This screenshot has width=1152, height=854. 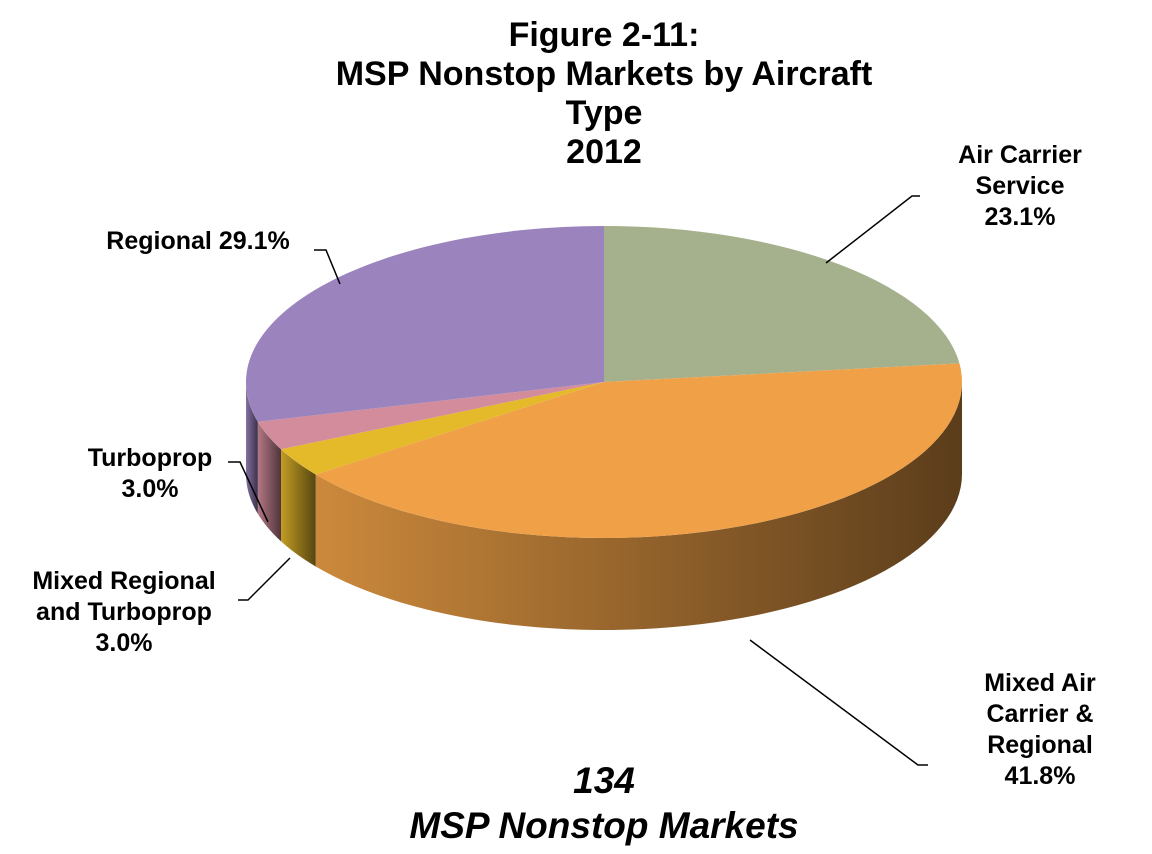 What do you see at coordinates (150, 458) in the screenshot?
I see `category-label: Turboprop` at bounding box center [150, 458].